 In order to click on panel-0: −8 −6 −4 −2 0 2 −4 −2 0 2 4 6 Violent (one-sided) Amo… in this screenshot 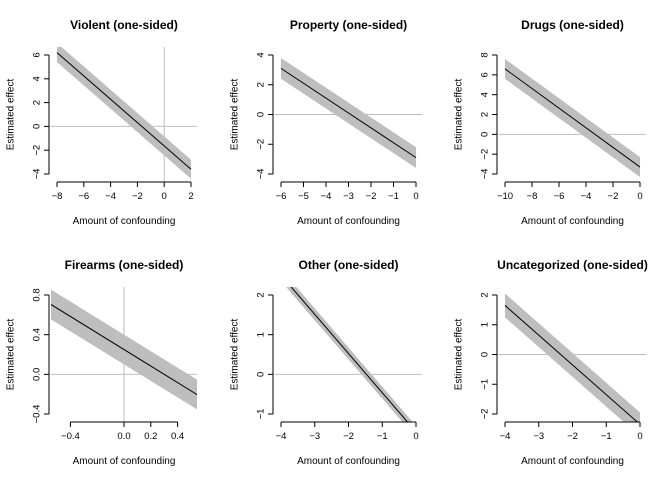, I will do `click(101, 122)`.